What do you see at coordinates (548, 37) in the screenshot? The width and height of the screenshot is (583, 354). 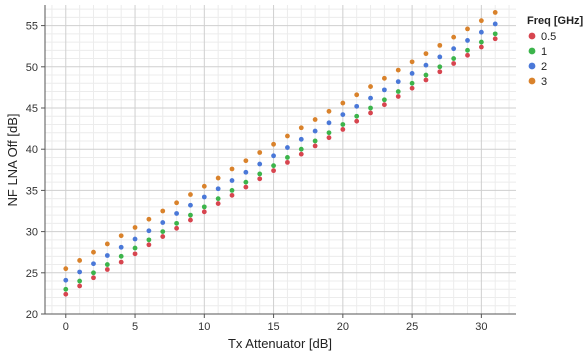 I see `legend-label: 0.5` at bounding box center [548, 37].